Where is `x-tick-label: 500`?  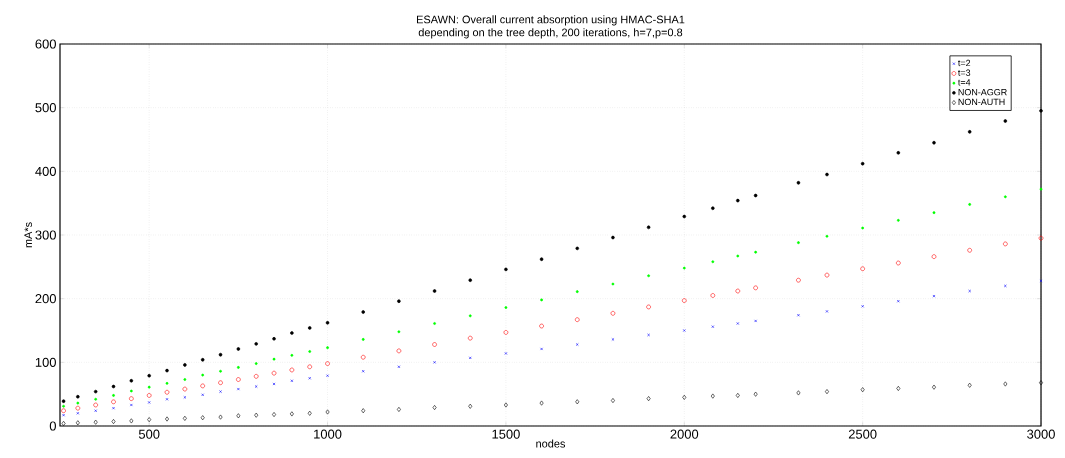 x-tick-label: 500 is located at coordinates (149, 434).